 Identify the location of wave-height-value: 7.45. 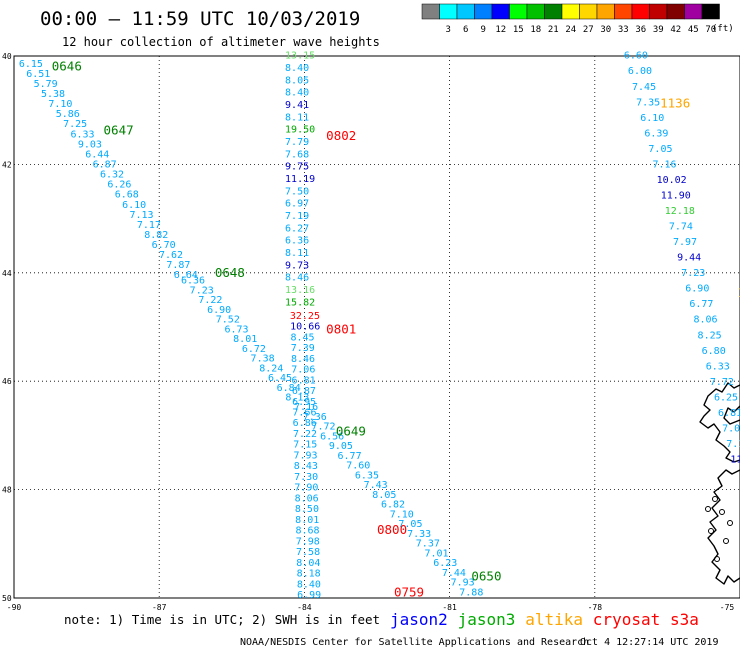
(644, 87).